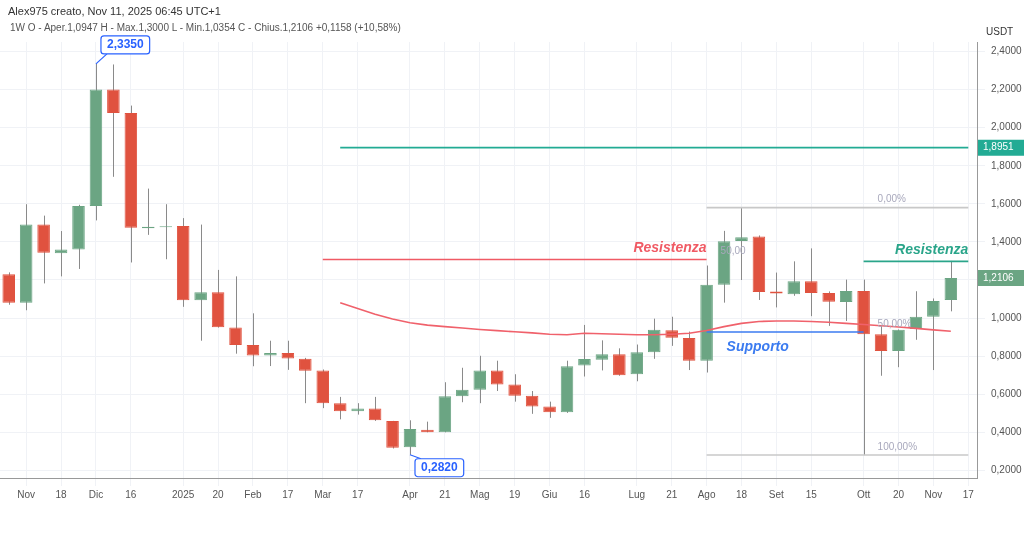 The width and height of the screenshot is (1024, 538). Describe the element at coordinates (125, 44) in the screenshot. I see `text: 2,3350` at that location.